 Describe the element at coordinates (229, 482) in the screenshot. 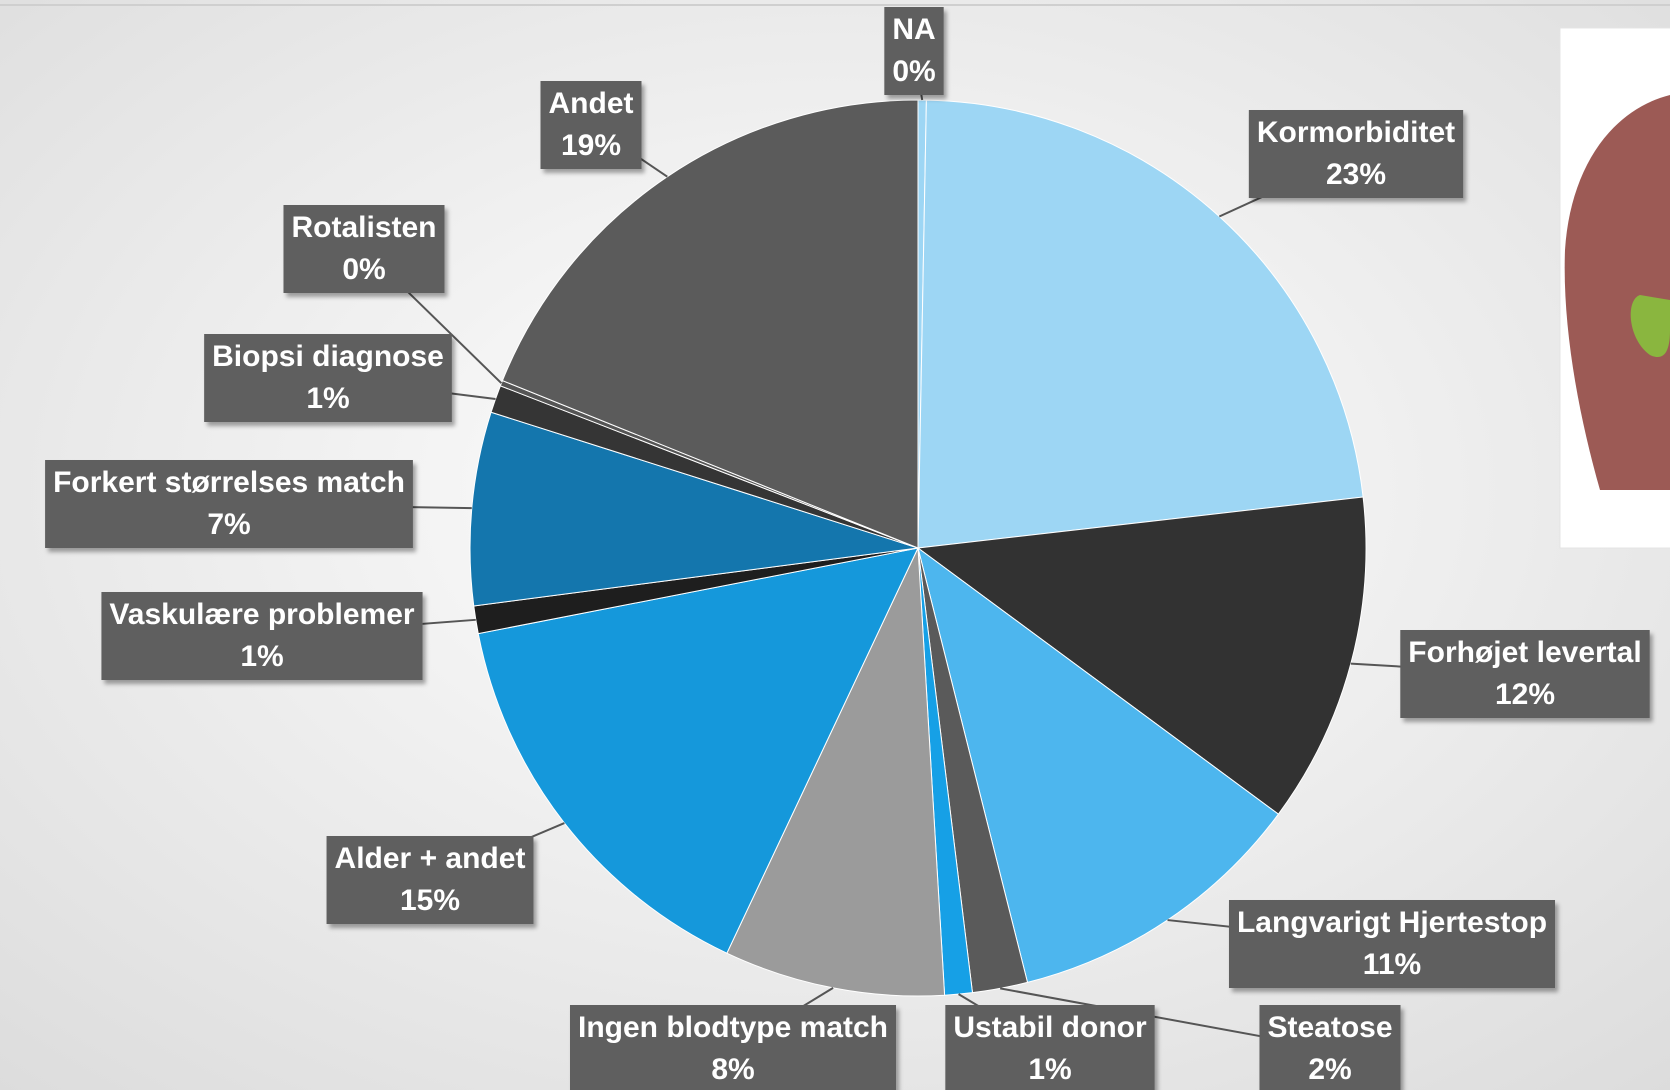

I see `label-name: Forkert størrelses match` at that location.